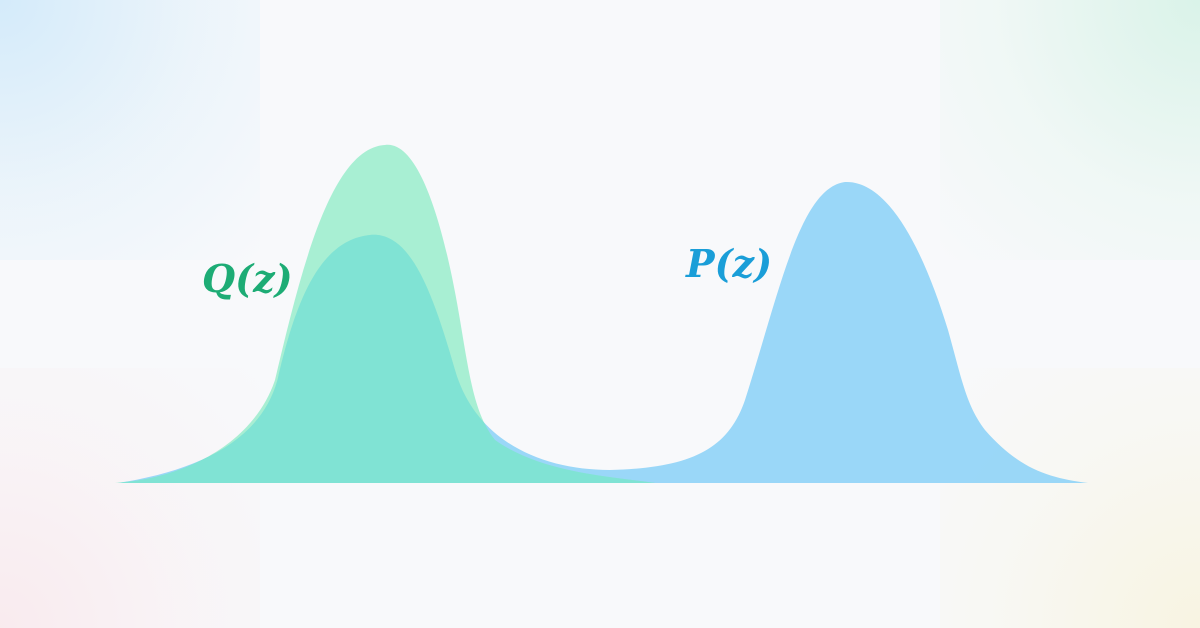 Image resolution: width=1200 pixels, height=628 pixels. I want to click on q-distribution-label: Q(z), so click(247, 278).